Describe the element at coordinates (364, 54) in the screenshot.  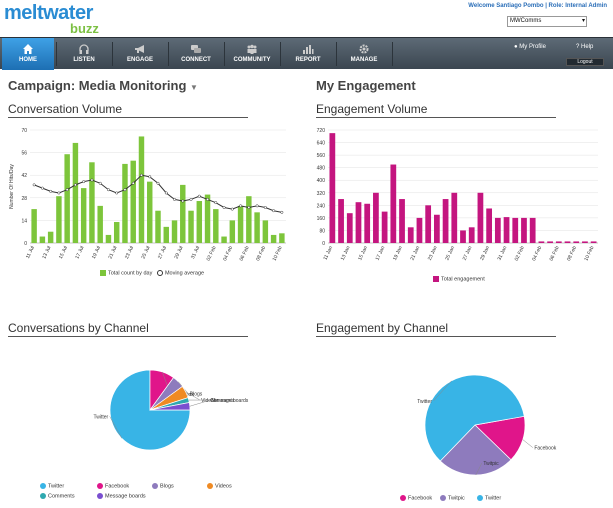
I see `nav-manage: MANAGE` at that location.